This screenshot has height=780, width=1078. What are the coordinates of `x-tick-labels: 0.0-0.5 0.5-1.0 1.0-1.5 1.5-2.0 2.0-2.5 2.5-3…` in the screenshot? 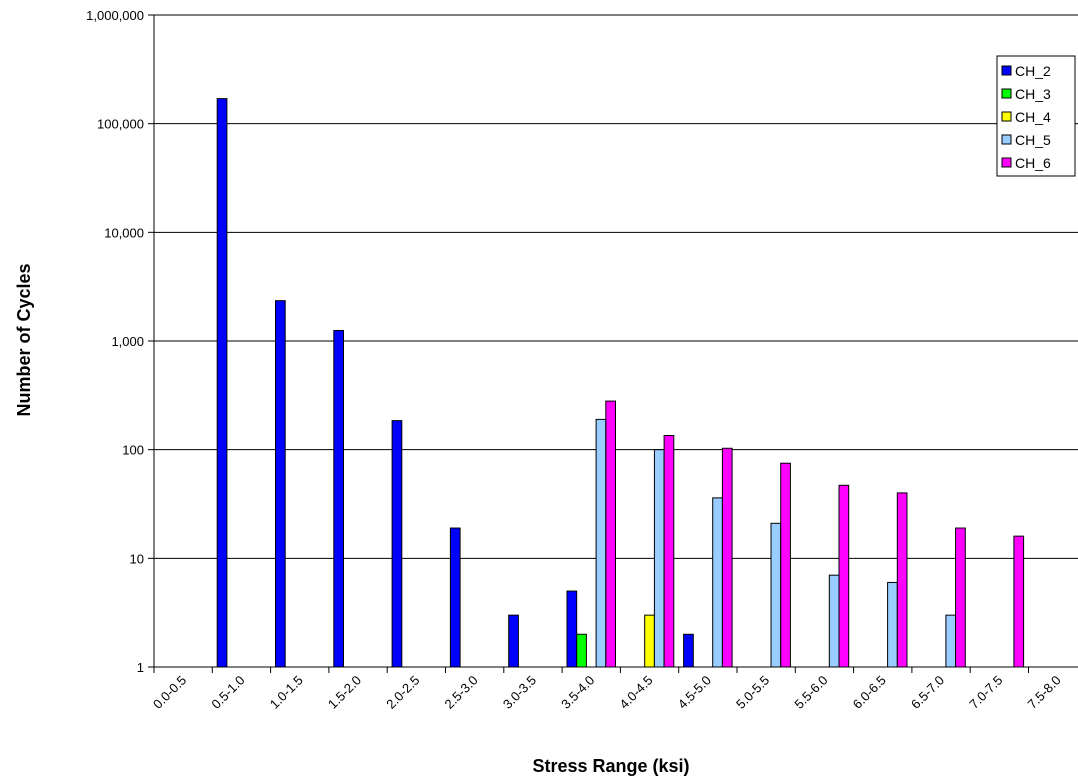 It's located at (607, 692).